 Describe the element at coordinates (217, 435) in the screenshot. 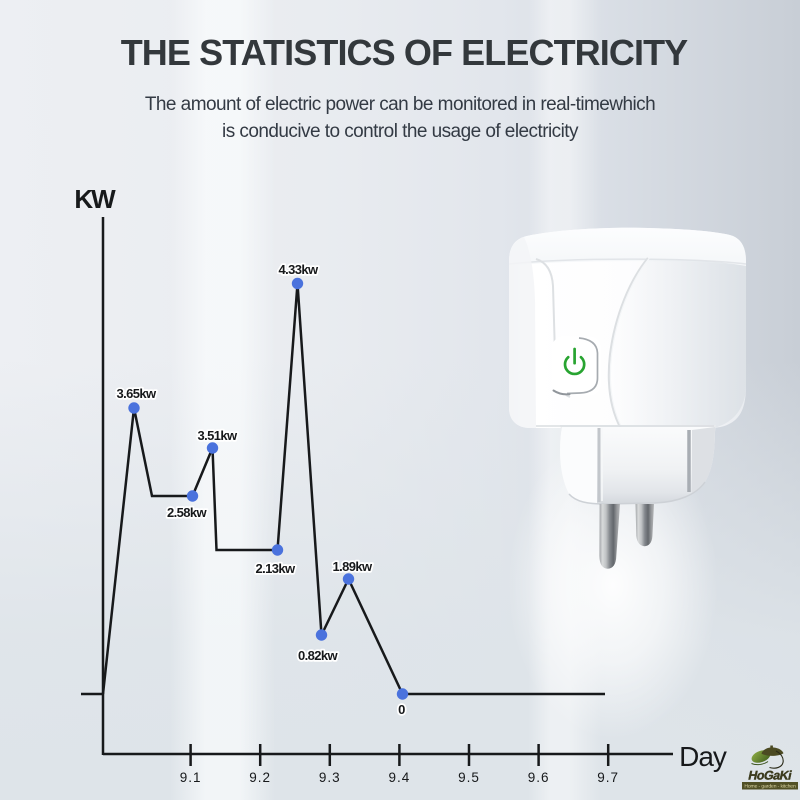

I see `svg-text: 3.51kw` at that location.